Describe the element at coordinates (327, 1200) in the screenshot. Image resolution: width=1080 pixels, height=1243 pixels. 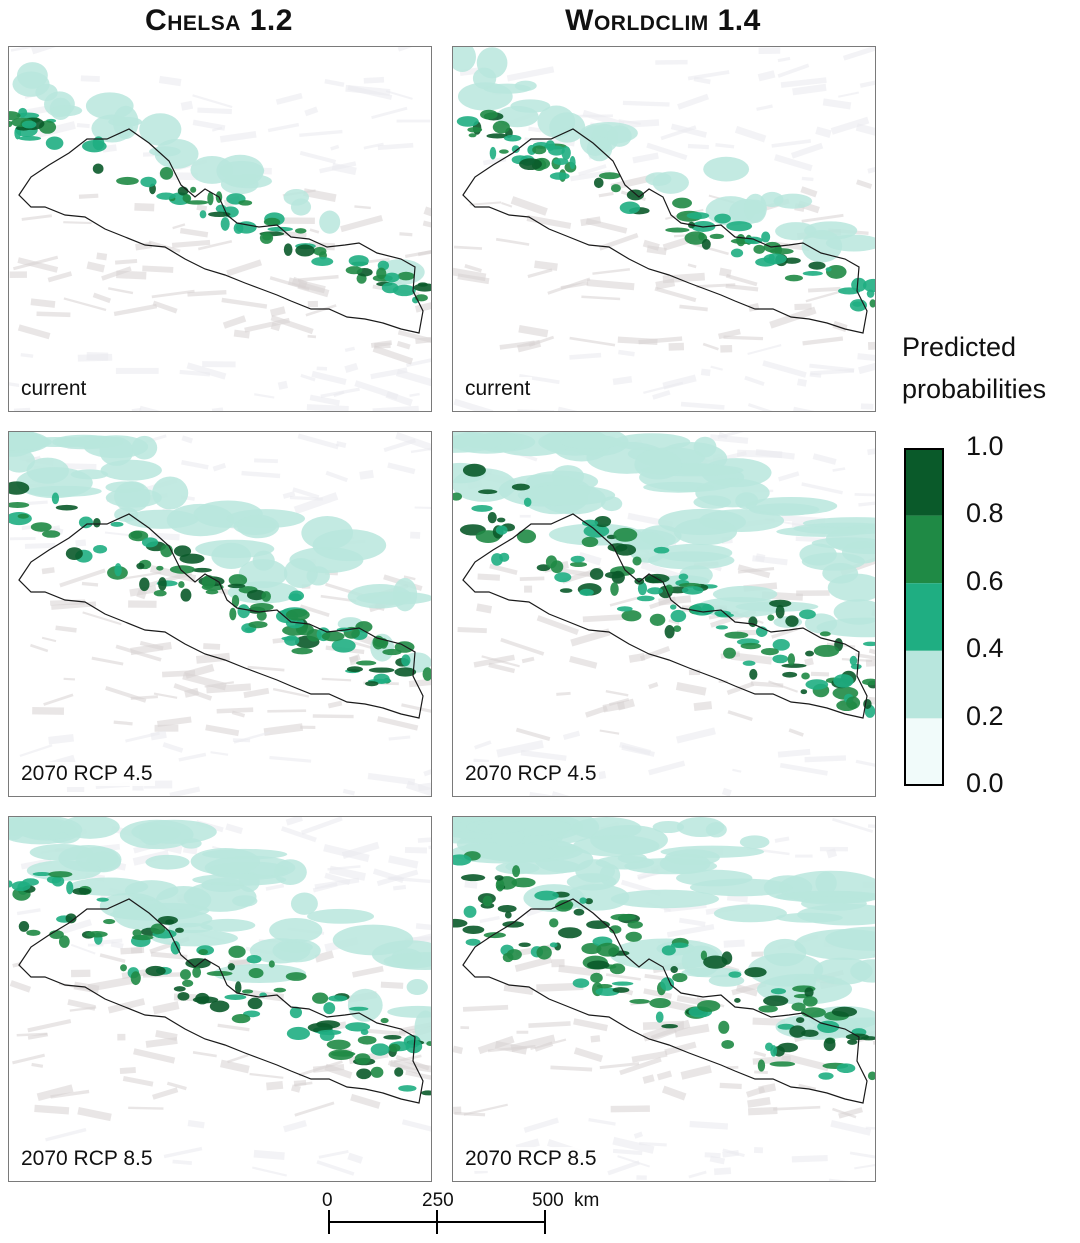
I see `scale-label-0: 0` at that location.